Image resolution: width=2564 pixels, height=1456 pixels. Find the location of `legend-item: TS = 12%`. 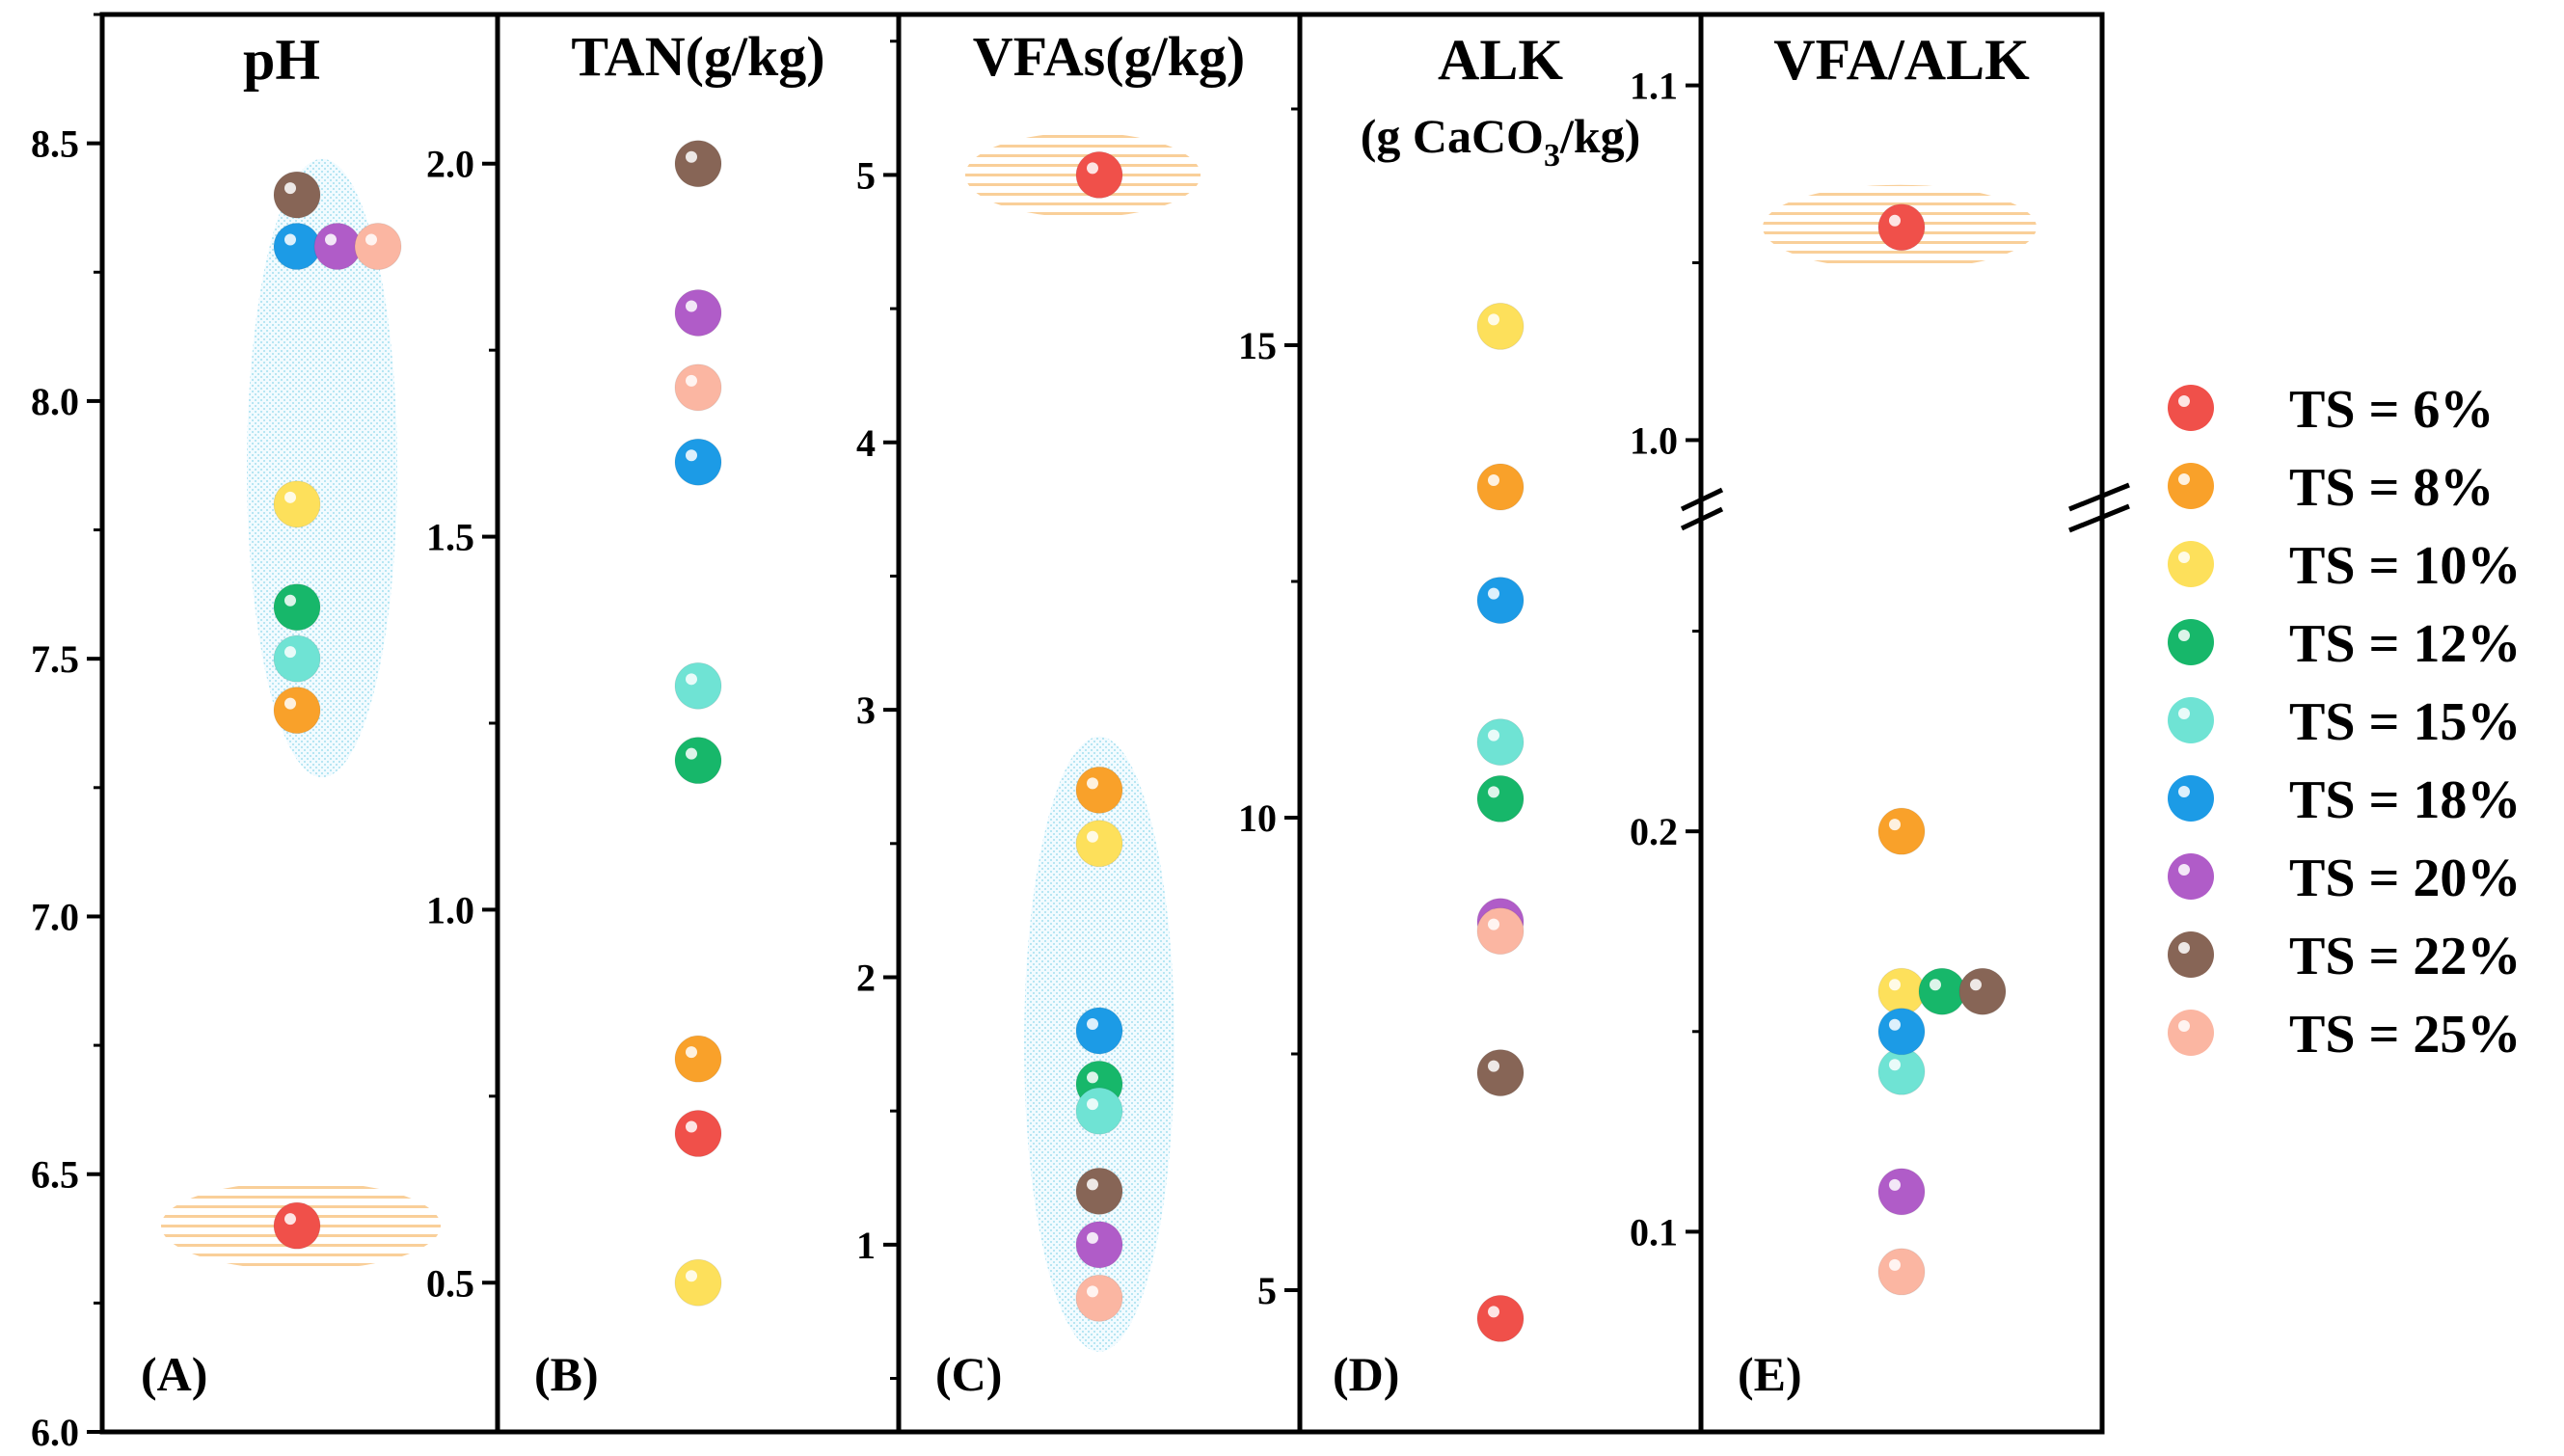

legend-item: TS = 12% is located at coordinates (2344, 644).